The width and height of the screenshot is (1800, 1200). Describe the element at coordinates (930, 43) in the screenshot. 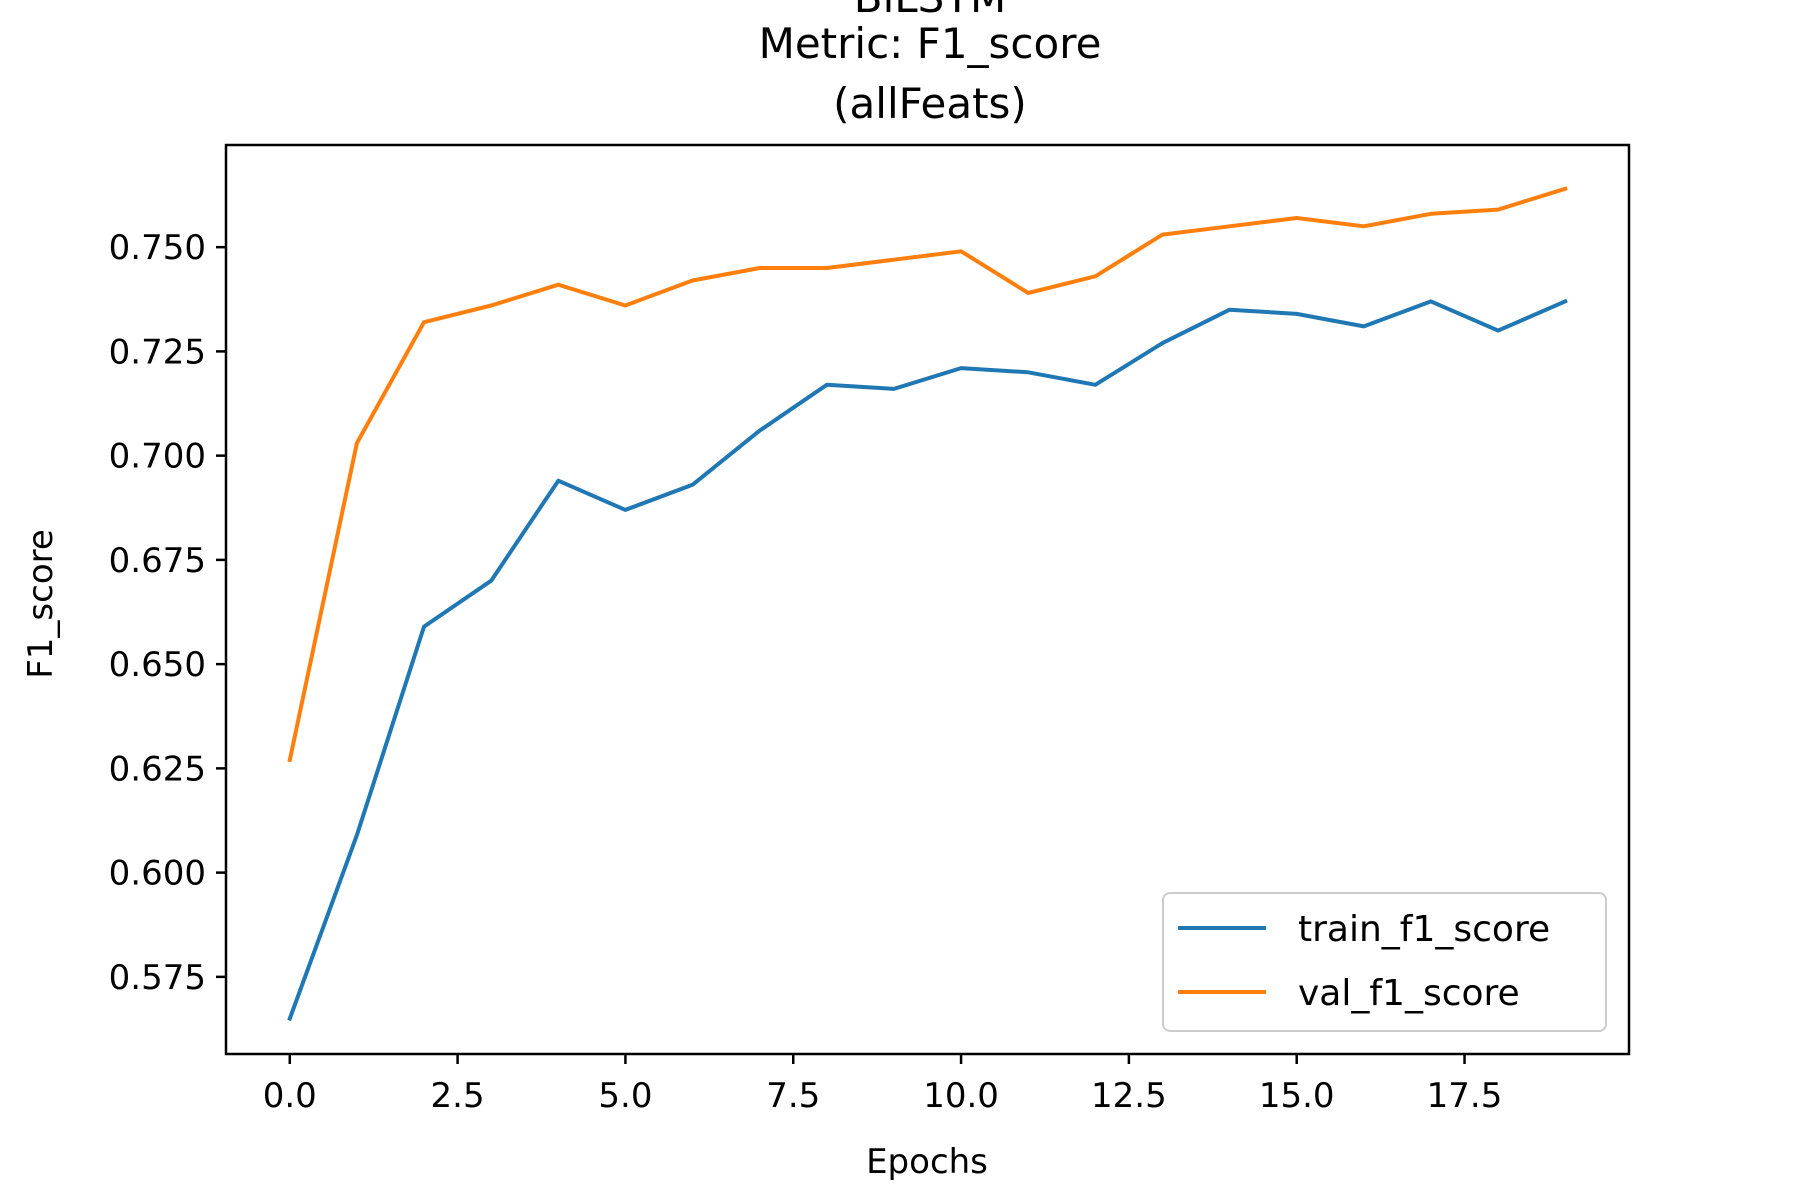

I see `chart-title-line-2: Metric: F1_score` at that location.